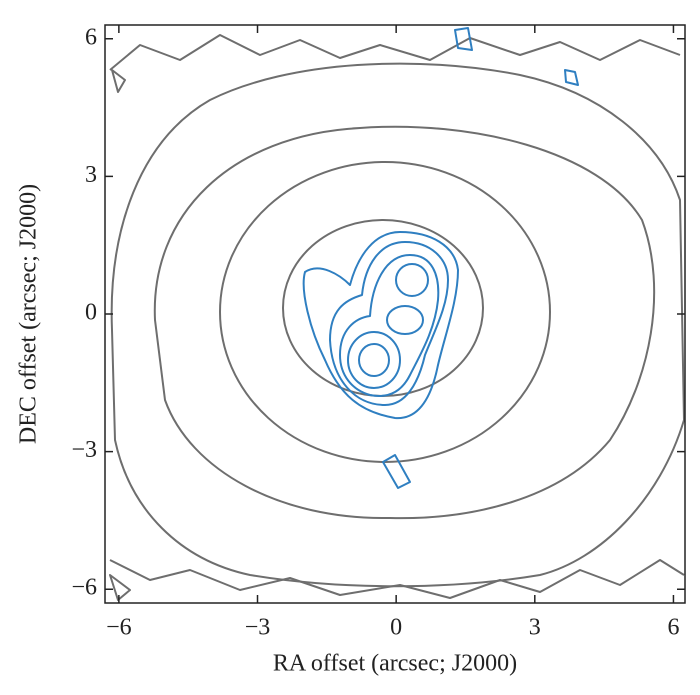  Describe the element at coordinates (91, 175) in the screenshot. I see `y-tick-label: 3` at that location.